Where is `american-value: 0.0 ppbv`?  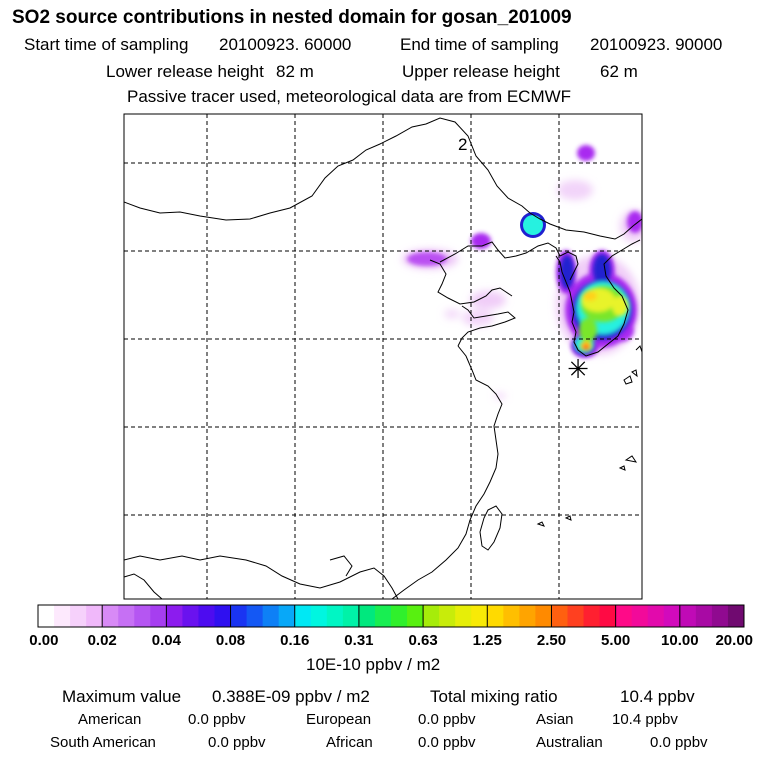 american-value: 0.0 ppbv is located at coordinates (217, 719).